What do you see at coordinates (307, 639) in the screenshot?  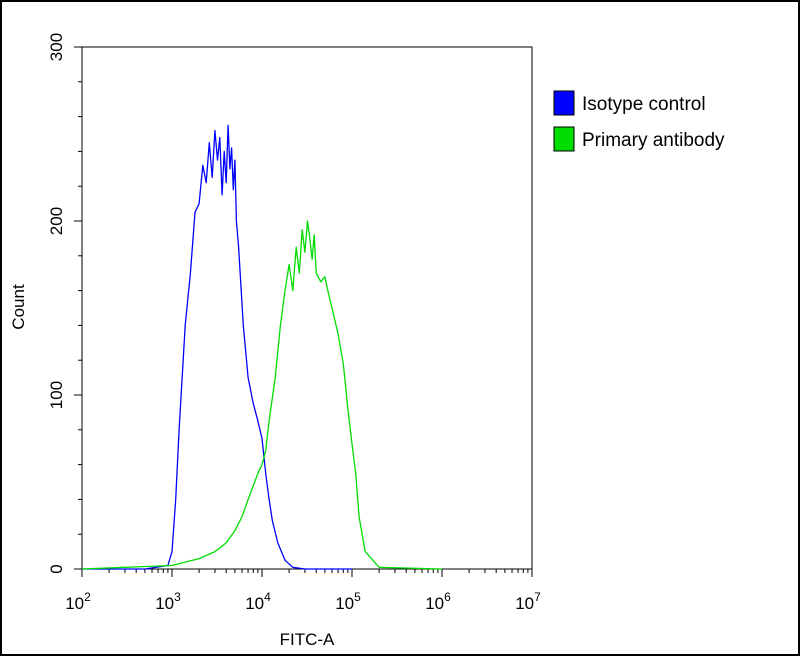 I see `x-axis-label: FITC-A` at bounding box center [307, 639].